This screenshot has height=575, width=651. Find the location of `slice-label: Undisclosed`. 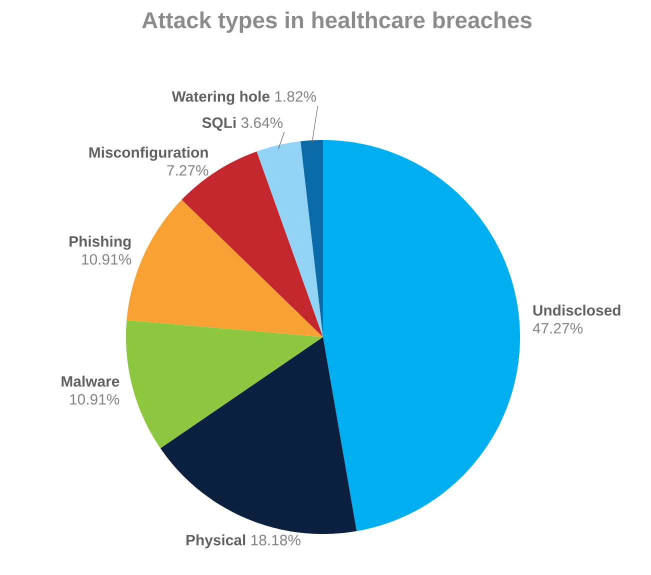

slice-label: Undisclosed is located at coordinates (576, 310).